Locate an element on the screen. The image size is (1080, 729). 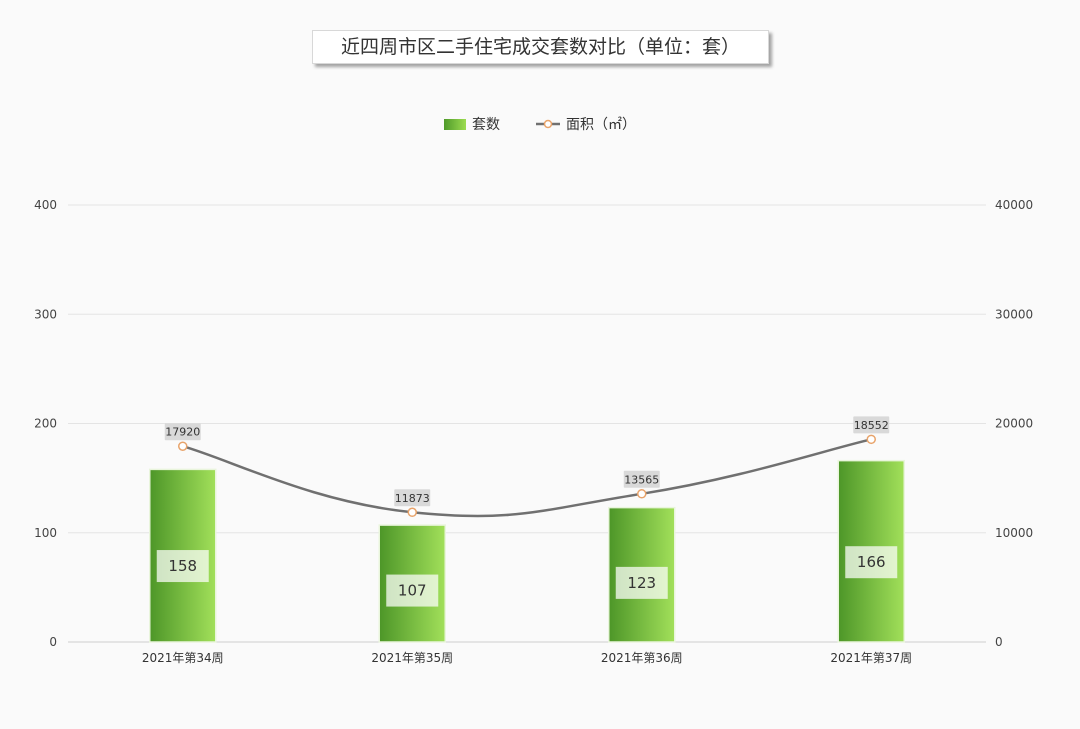
bar-value-label: 158 is located at coordinates (182, 566).